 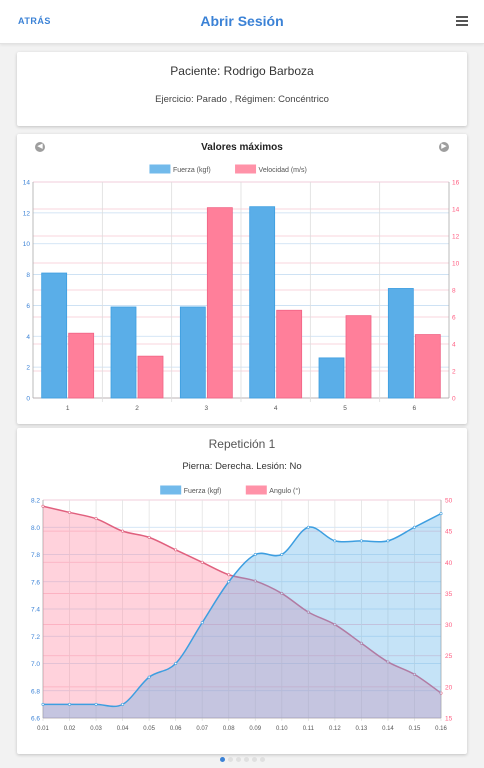 I want to click on x-tick: 0.05, so click(x=149, y=729).